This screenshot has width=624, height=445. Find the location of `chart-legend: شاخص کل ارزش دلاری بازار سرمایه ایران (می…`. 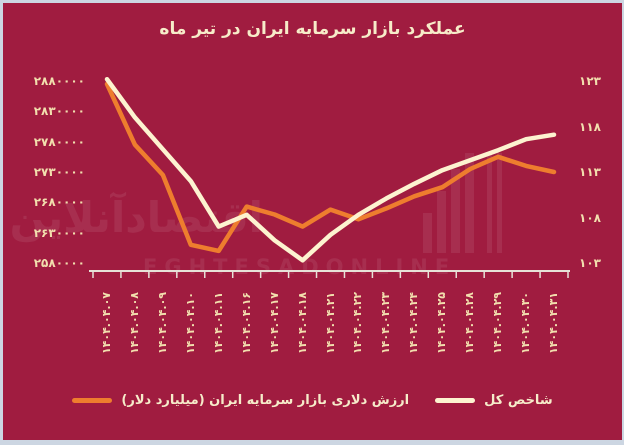

chart-legend: شاخص کل ارزش دلاری بازار سرمایه ایران (می… is located at coordinates (312, 400).